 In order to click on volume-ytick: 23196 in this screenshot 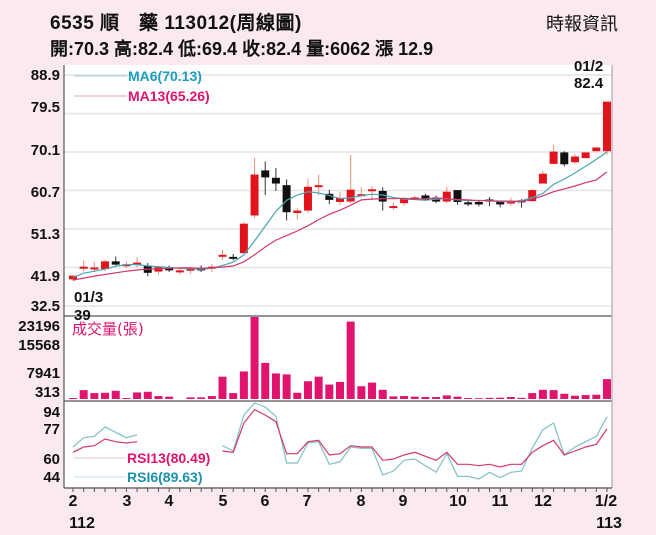, I will do `click(39, 326)`.